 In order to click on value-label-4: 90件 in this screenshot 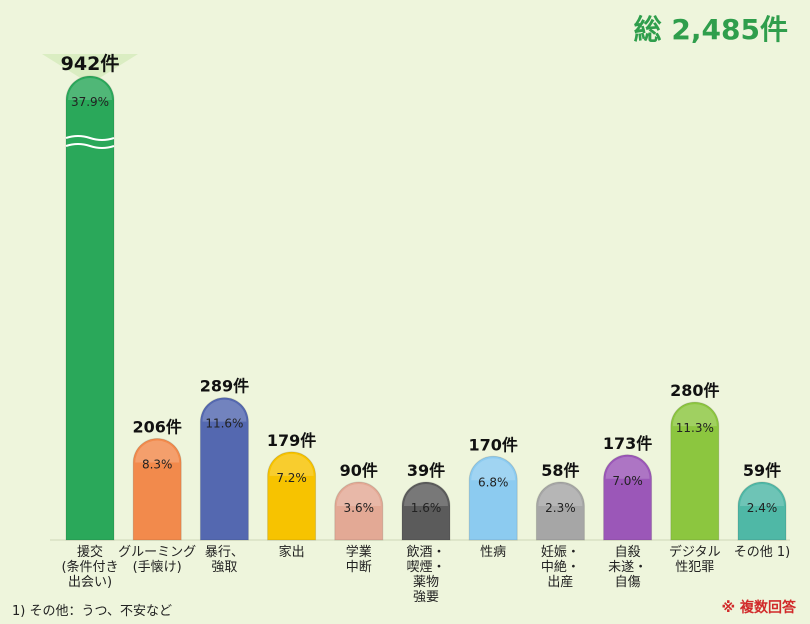, I will do `click(359, 470)`.